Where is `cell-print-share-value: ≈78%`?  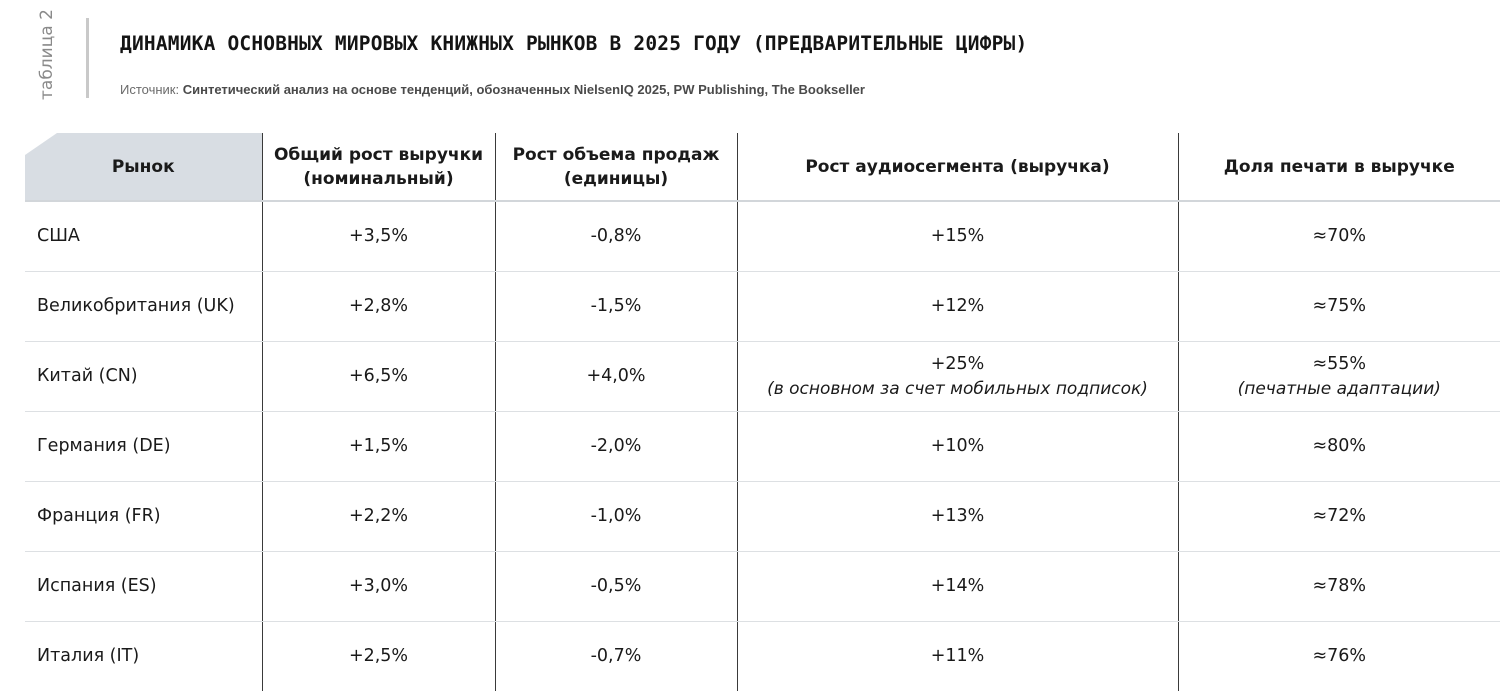
cell-print-share-value: ≈78% is located at coordinates (1339, 586).